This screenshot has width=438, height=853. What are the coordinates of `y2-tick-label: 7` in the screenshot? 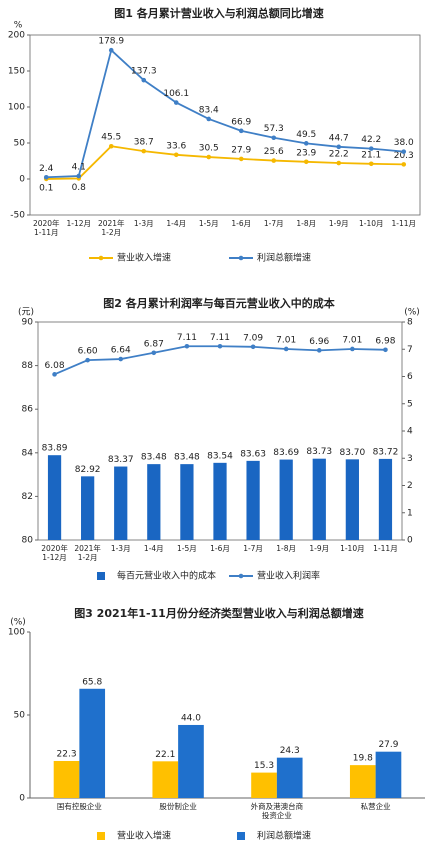 It's located at (410, 350).